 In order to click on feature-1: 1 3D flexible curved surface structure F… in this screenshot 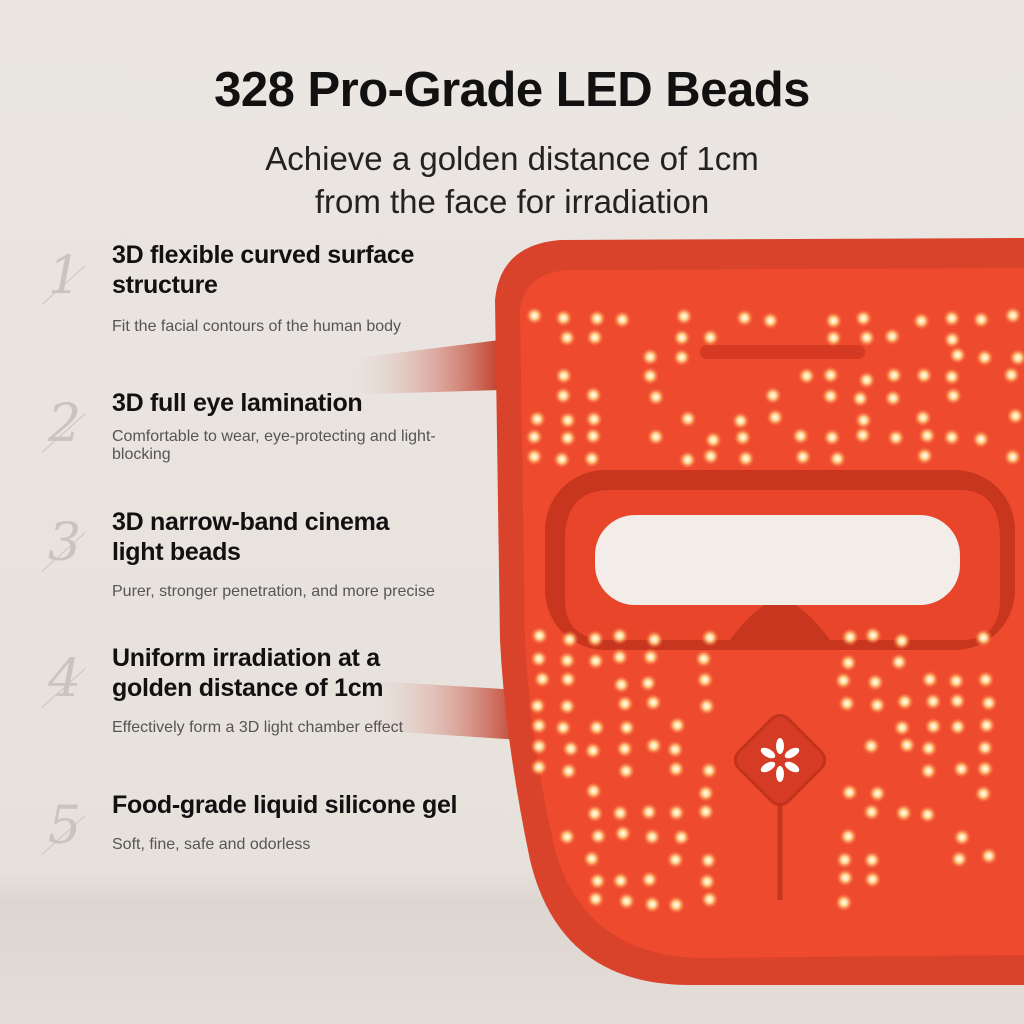, I will do `click(270, 288)`.